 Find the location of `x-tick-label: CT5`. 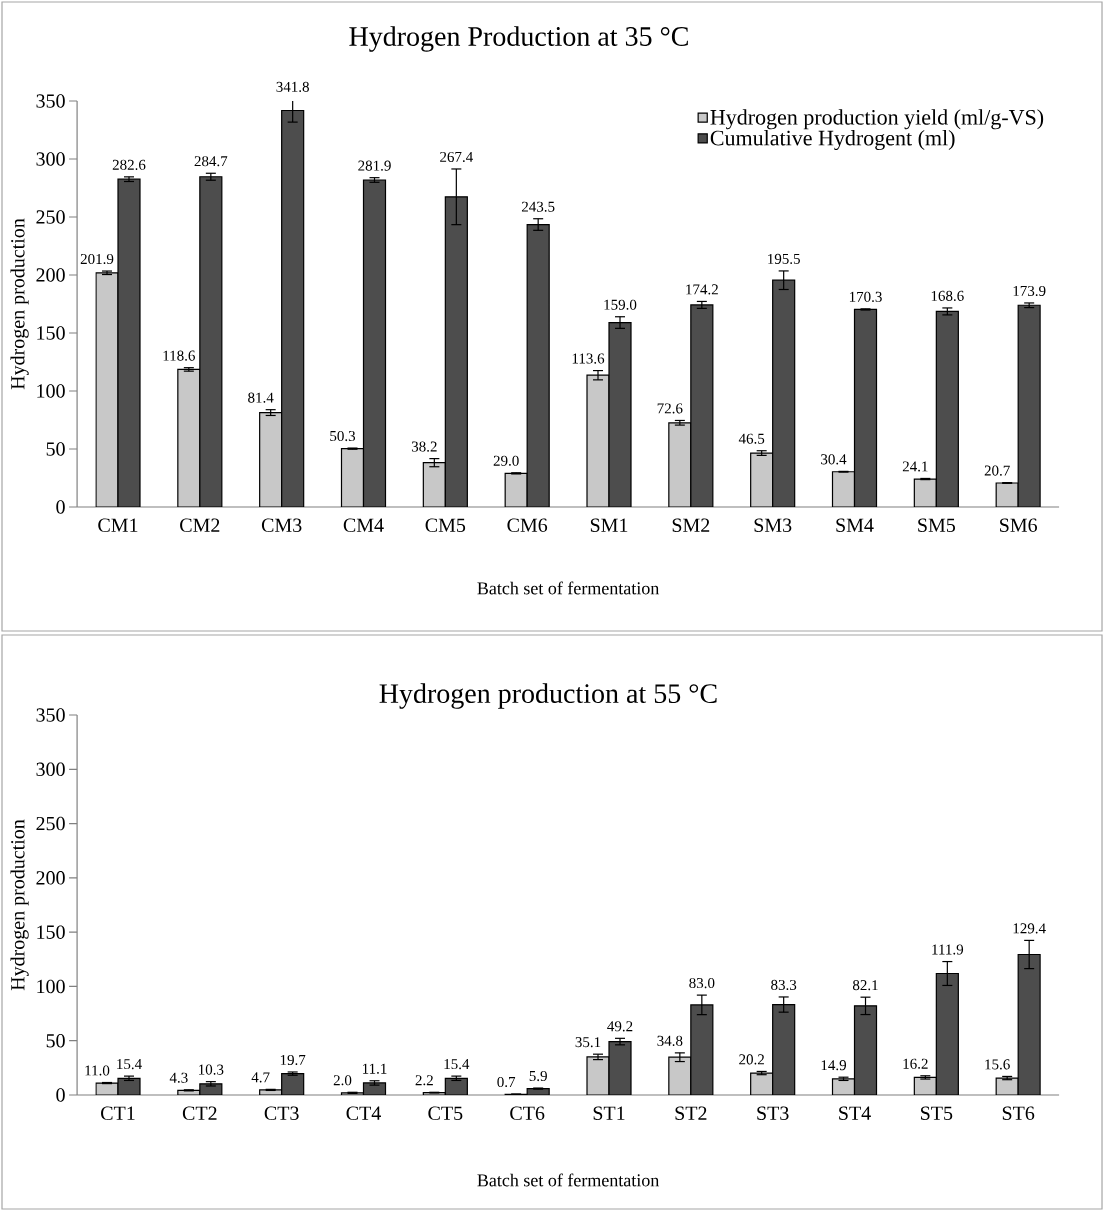

x-tick-label: CT5 is located at coordinates (445, 1113).